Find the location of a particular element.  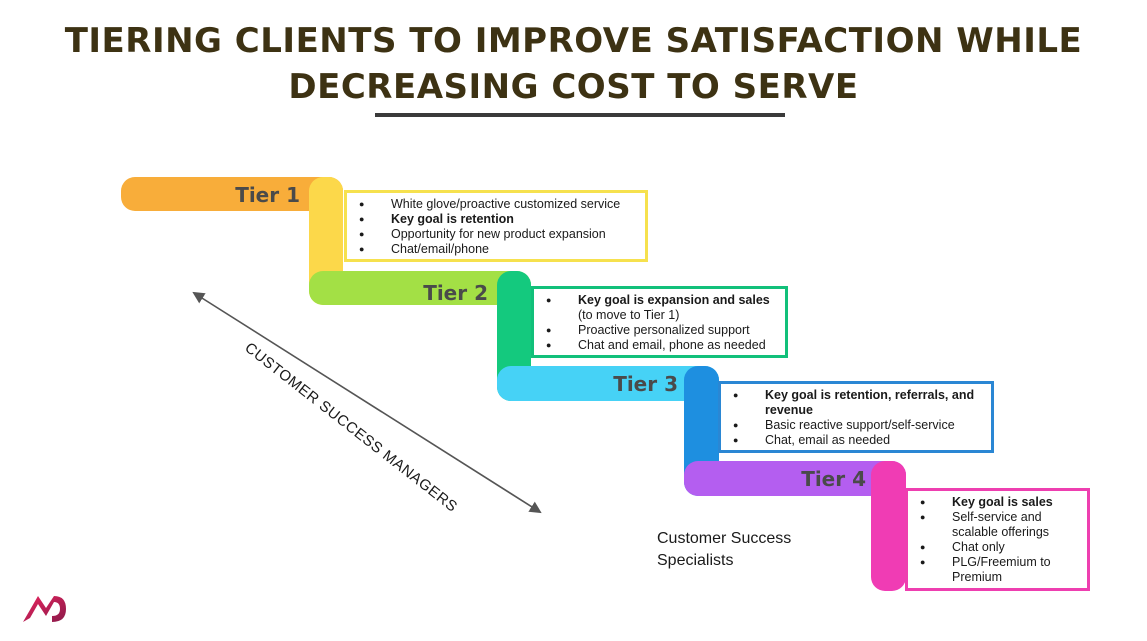

list-item: Chat and email, phone as needed is located at coordinates (662, 345).